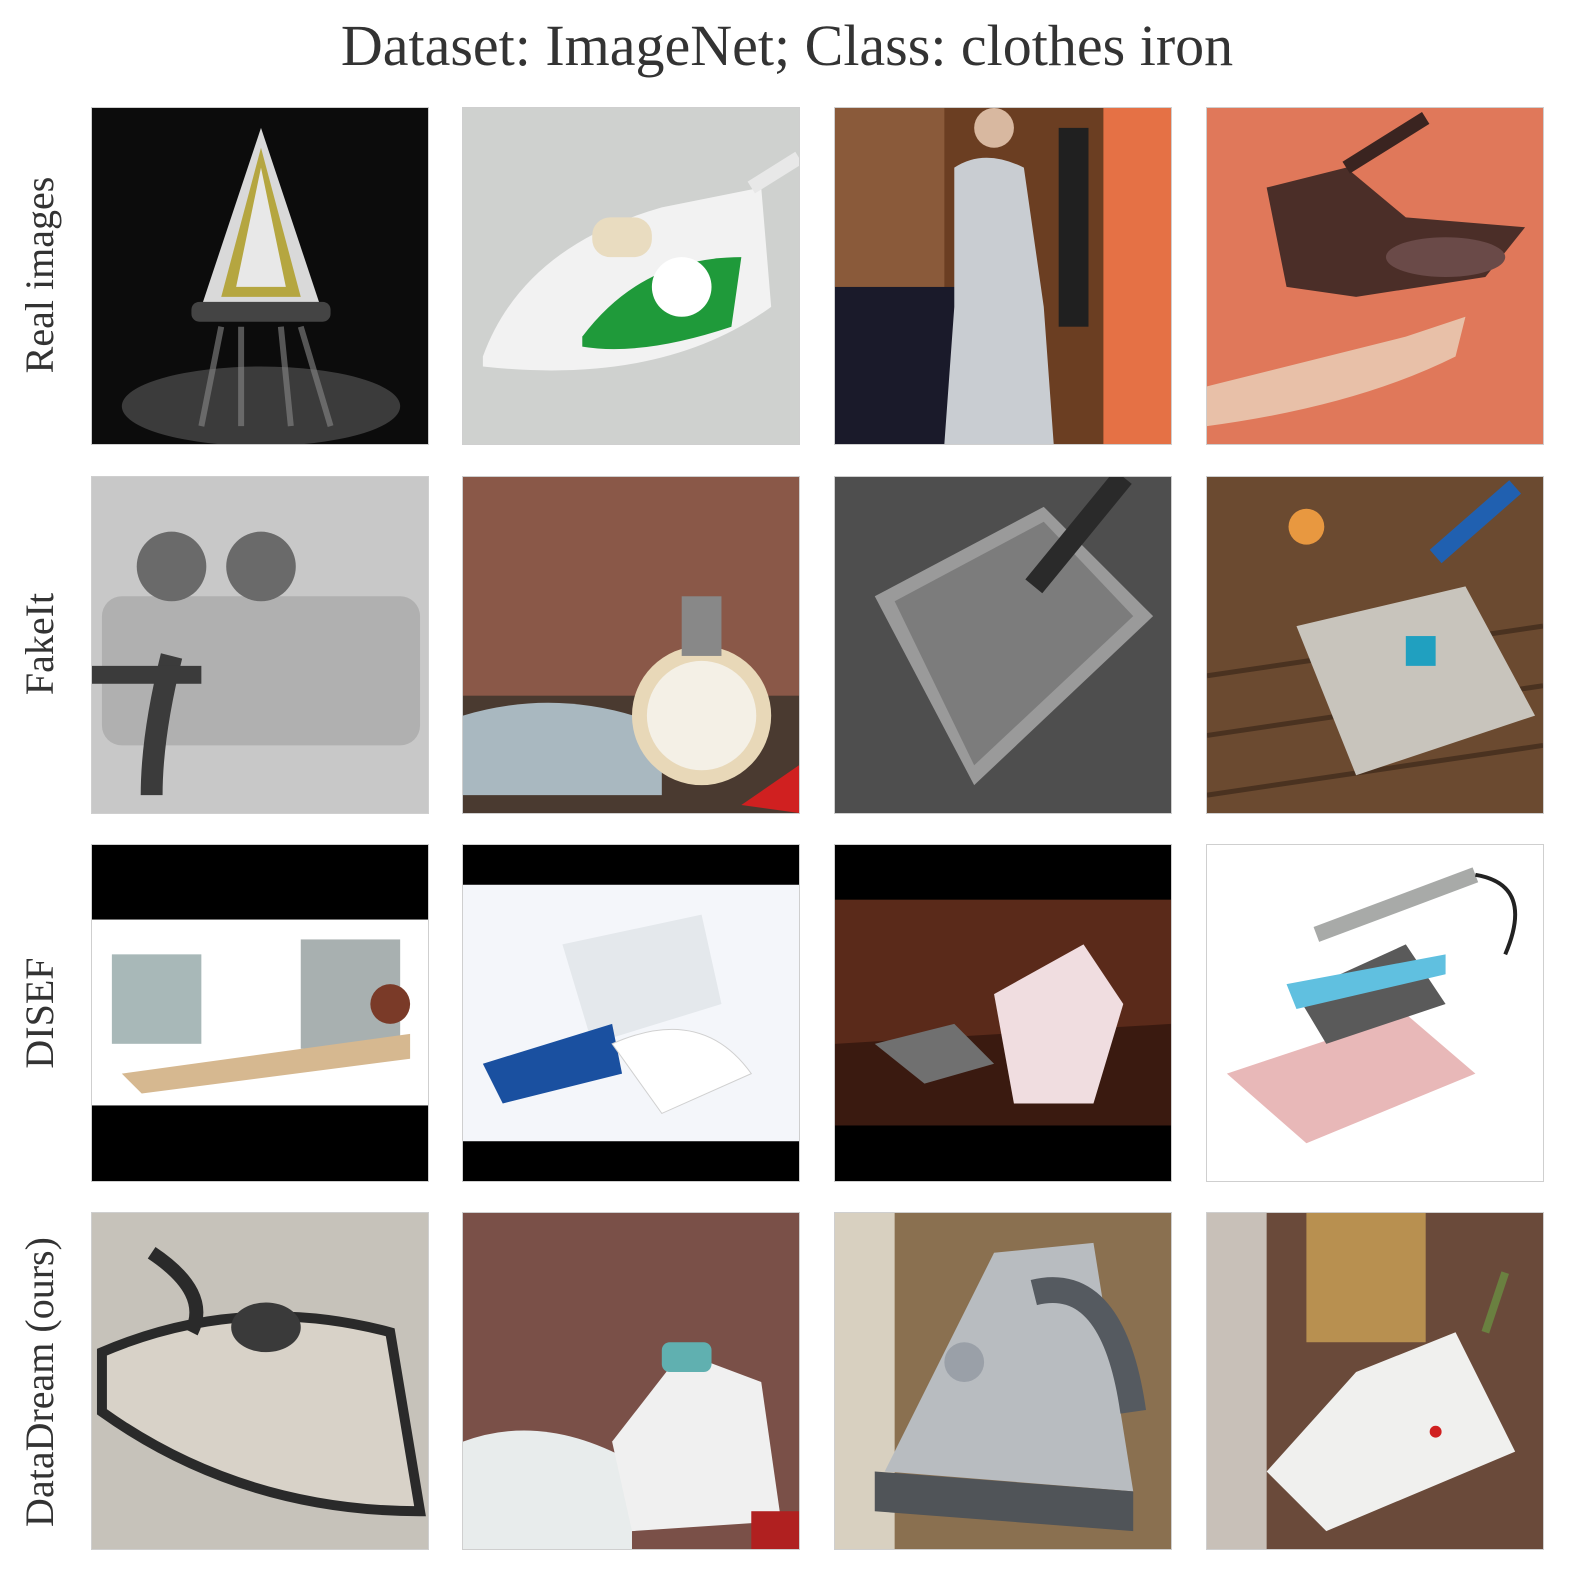 The width and height of the screenshot is (1574, 1578). What do you see at coordinates (39, 1382) in the screenshot?
I see `row-label-datadream: DataDream (ours)` at bounding box center [39, 1382].